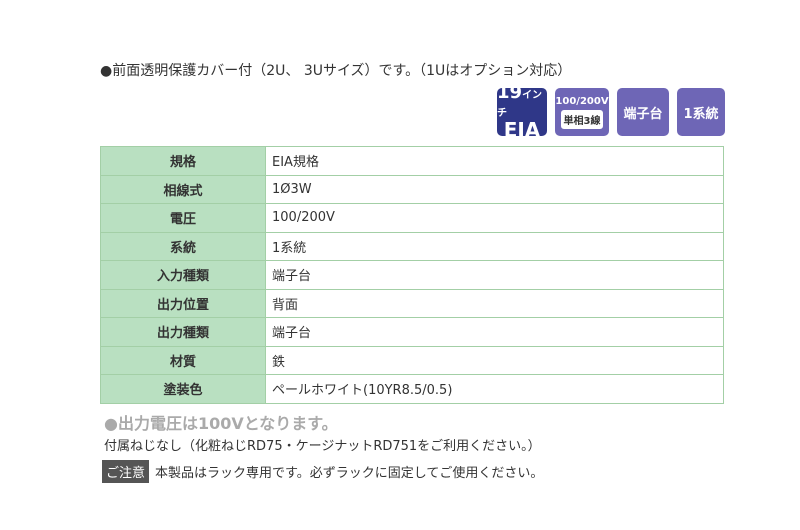  I want to click on phase-label: 単相3線, so click(582, 119).